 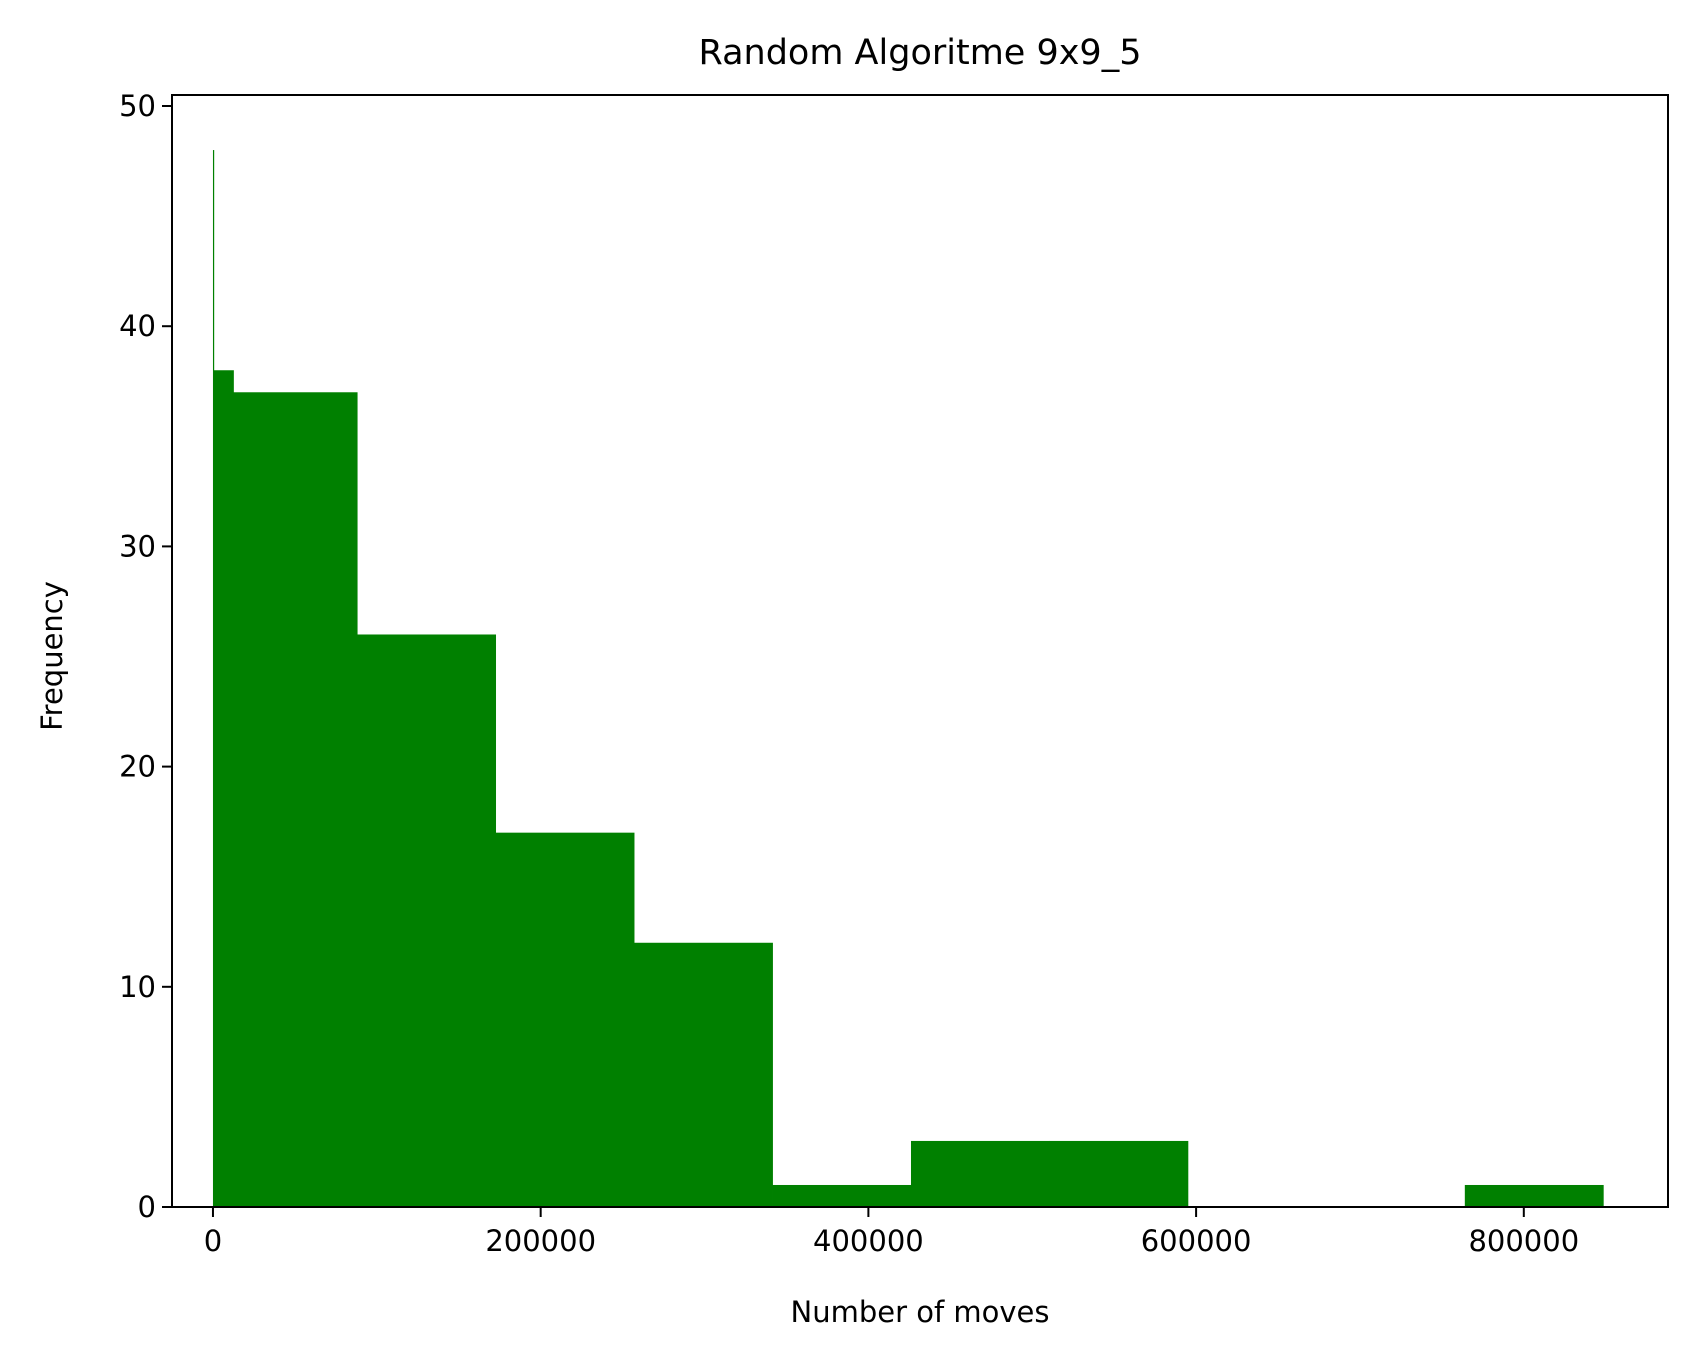 I want to click on y-axis-label: Frequency, so click(x=52, y=656).